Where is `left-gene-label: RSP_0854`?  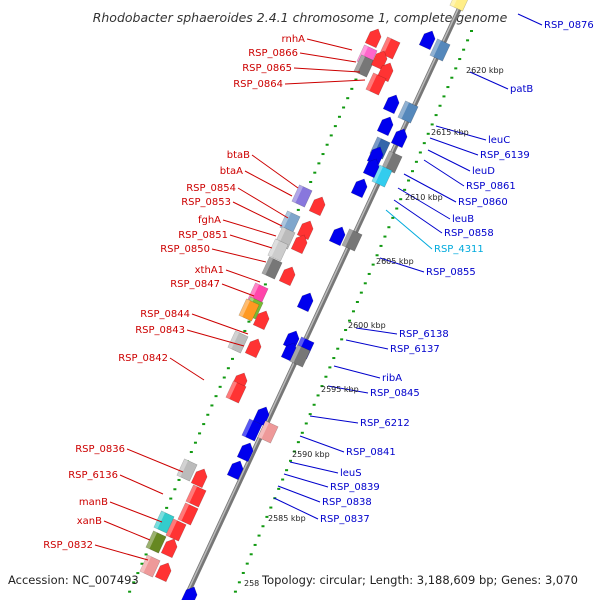
left-gene-label: RSP_0854 is located at coordinates (211, 188).